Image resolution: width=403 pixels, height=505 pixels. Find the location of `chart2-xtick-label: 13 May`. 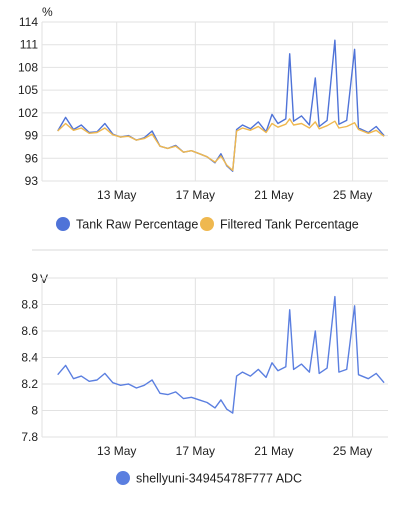

chart2-xtick-label: 13 May is located at coordinates (116, 451).